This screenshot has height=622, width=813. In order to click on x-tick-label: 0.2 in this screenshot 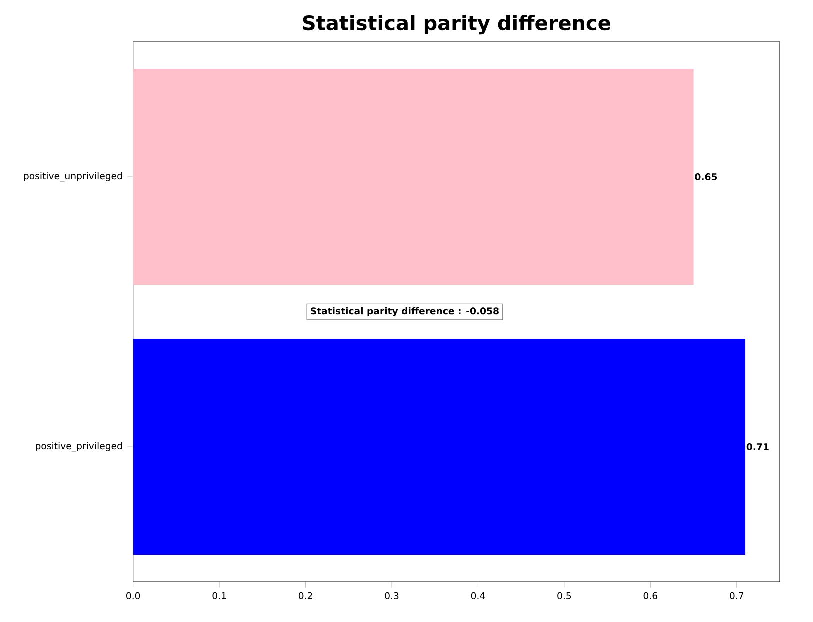, I will do `click(305, 596)`.